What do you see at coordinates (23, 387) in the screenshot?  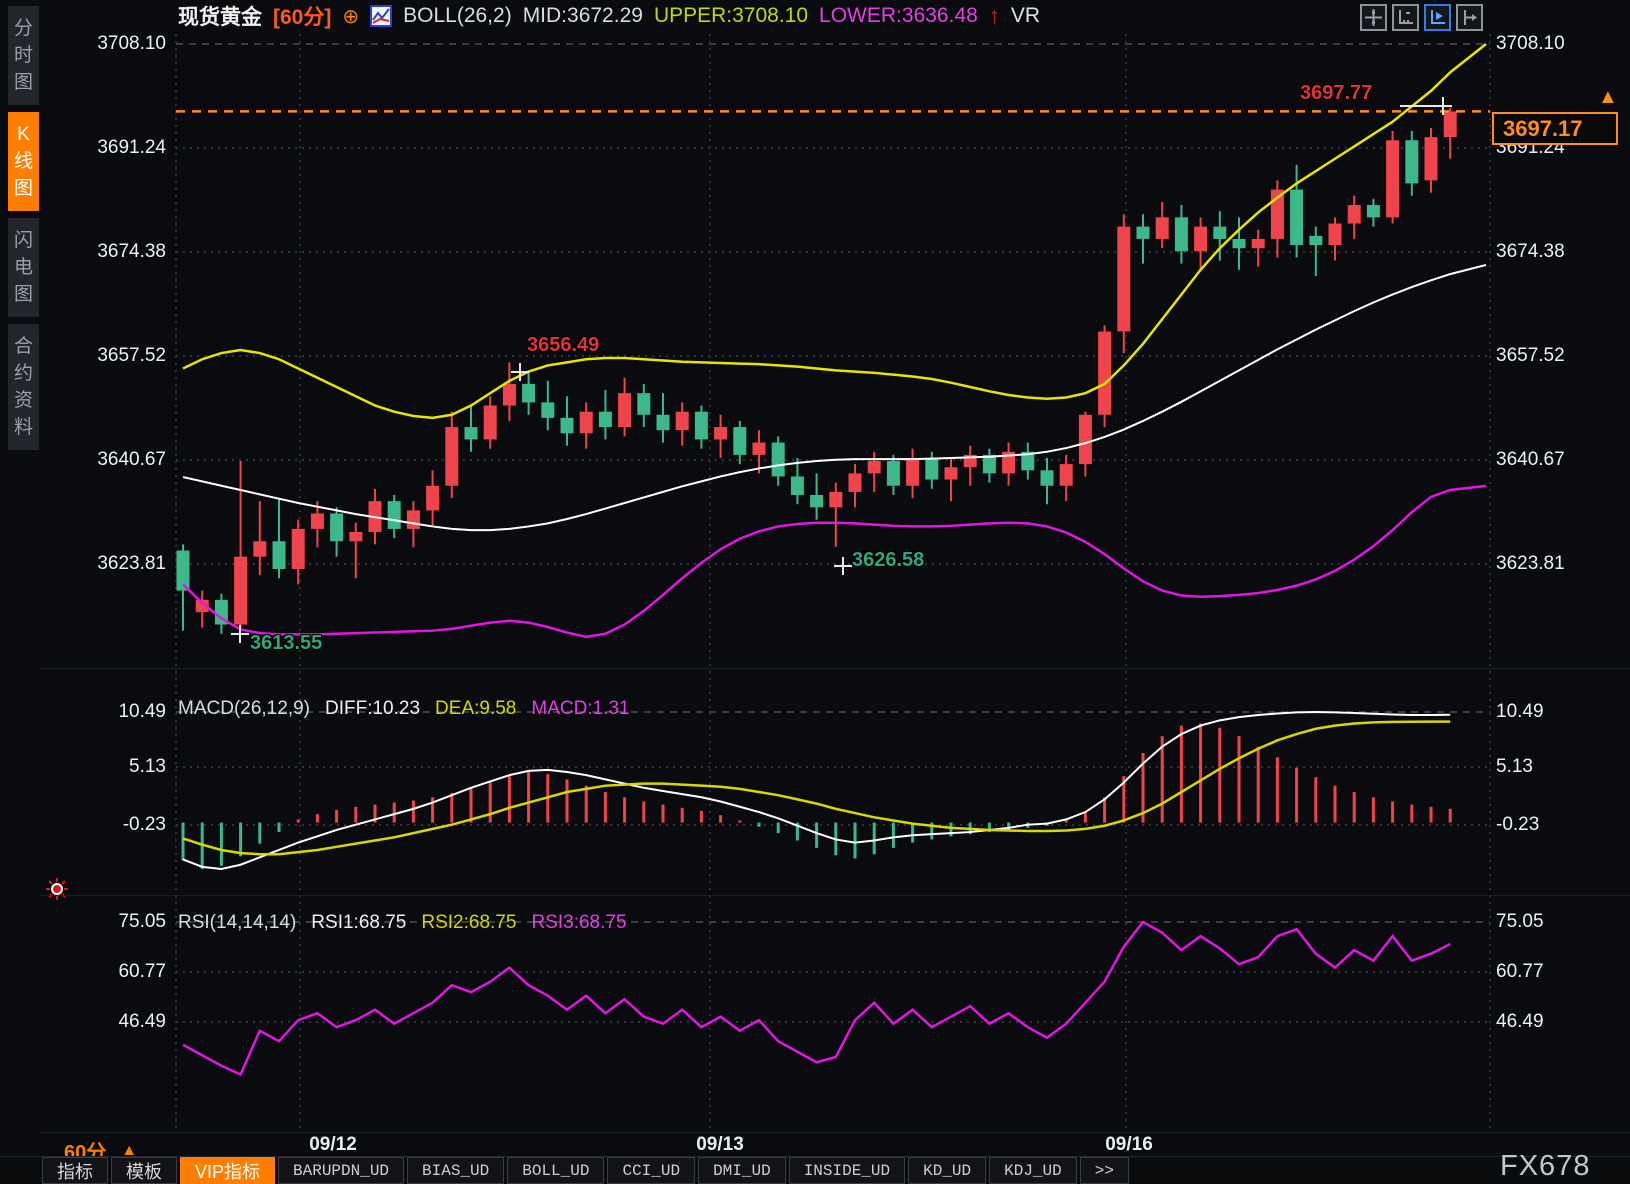 I see `sidebar-item-contract-info: 合约资料` at bounding box center [23, 387].